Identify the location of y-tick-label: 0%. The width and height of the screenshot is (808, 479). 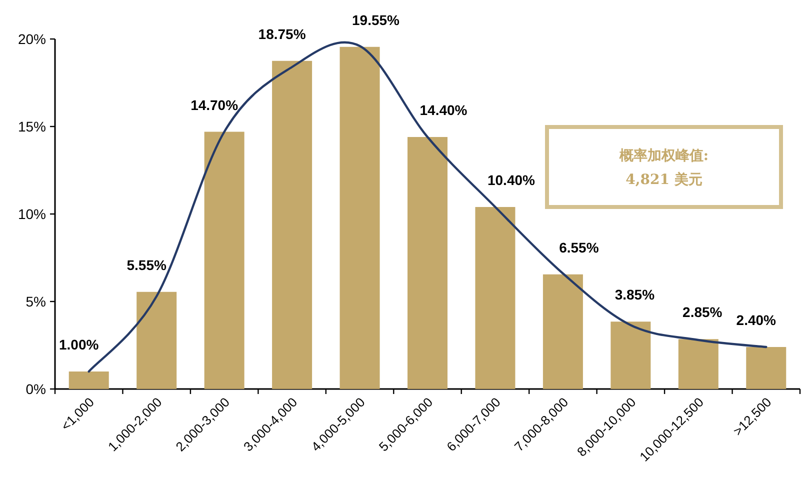
(36, 389).